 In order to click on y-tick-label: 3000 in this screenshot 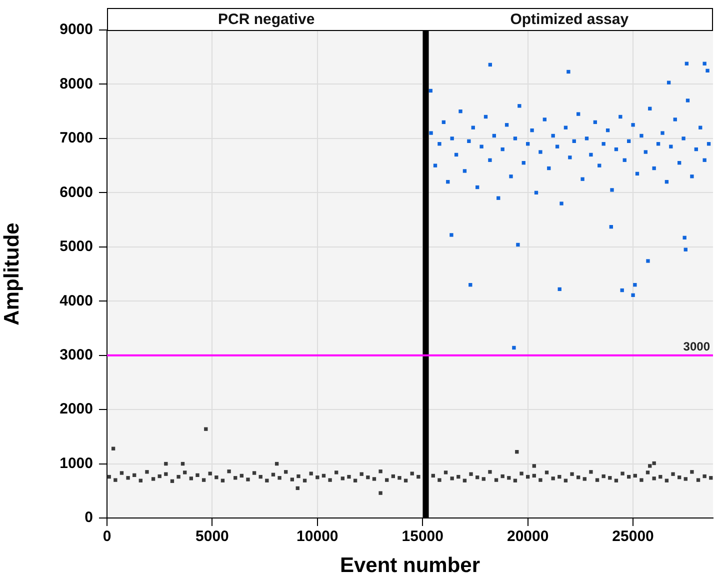, I will do `click(76, 355)`.